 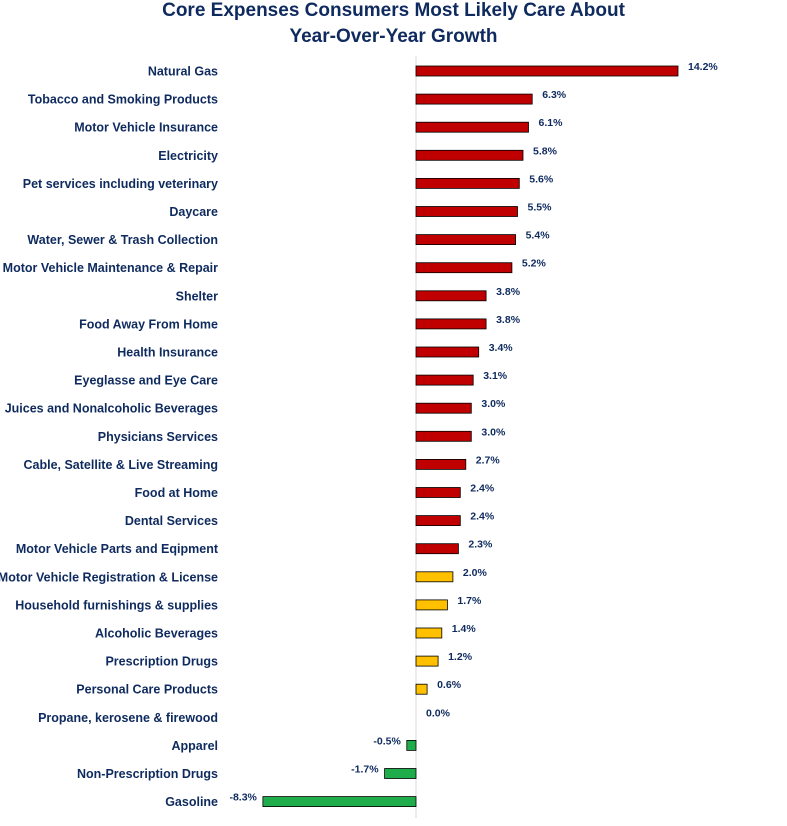 I want to click on category-label: Motor Vehicle Parts and Eqipment, so click(x=117, y=549).